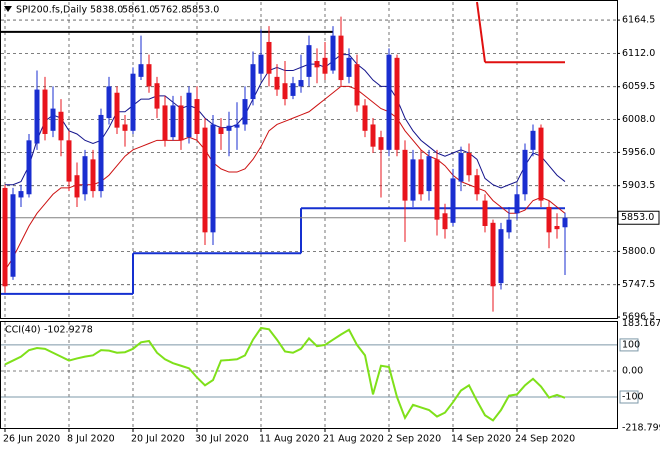  Describe the element at coordinates (202, 10) in the screenshot. I see `header-value: 5853.0` at that location.